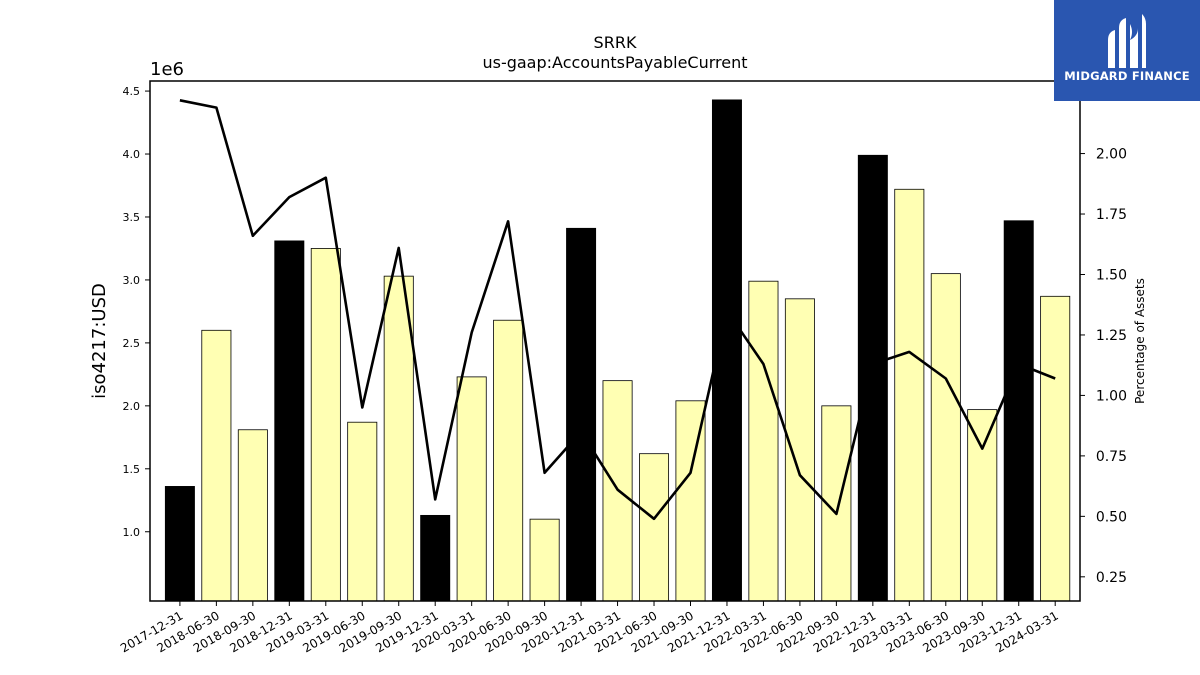  I want to click on y2-tick-label: 0.25, so click(1111, 578).